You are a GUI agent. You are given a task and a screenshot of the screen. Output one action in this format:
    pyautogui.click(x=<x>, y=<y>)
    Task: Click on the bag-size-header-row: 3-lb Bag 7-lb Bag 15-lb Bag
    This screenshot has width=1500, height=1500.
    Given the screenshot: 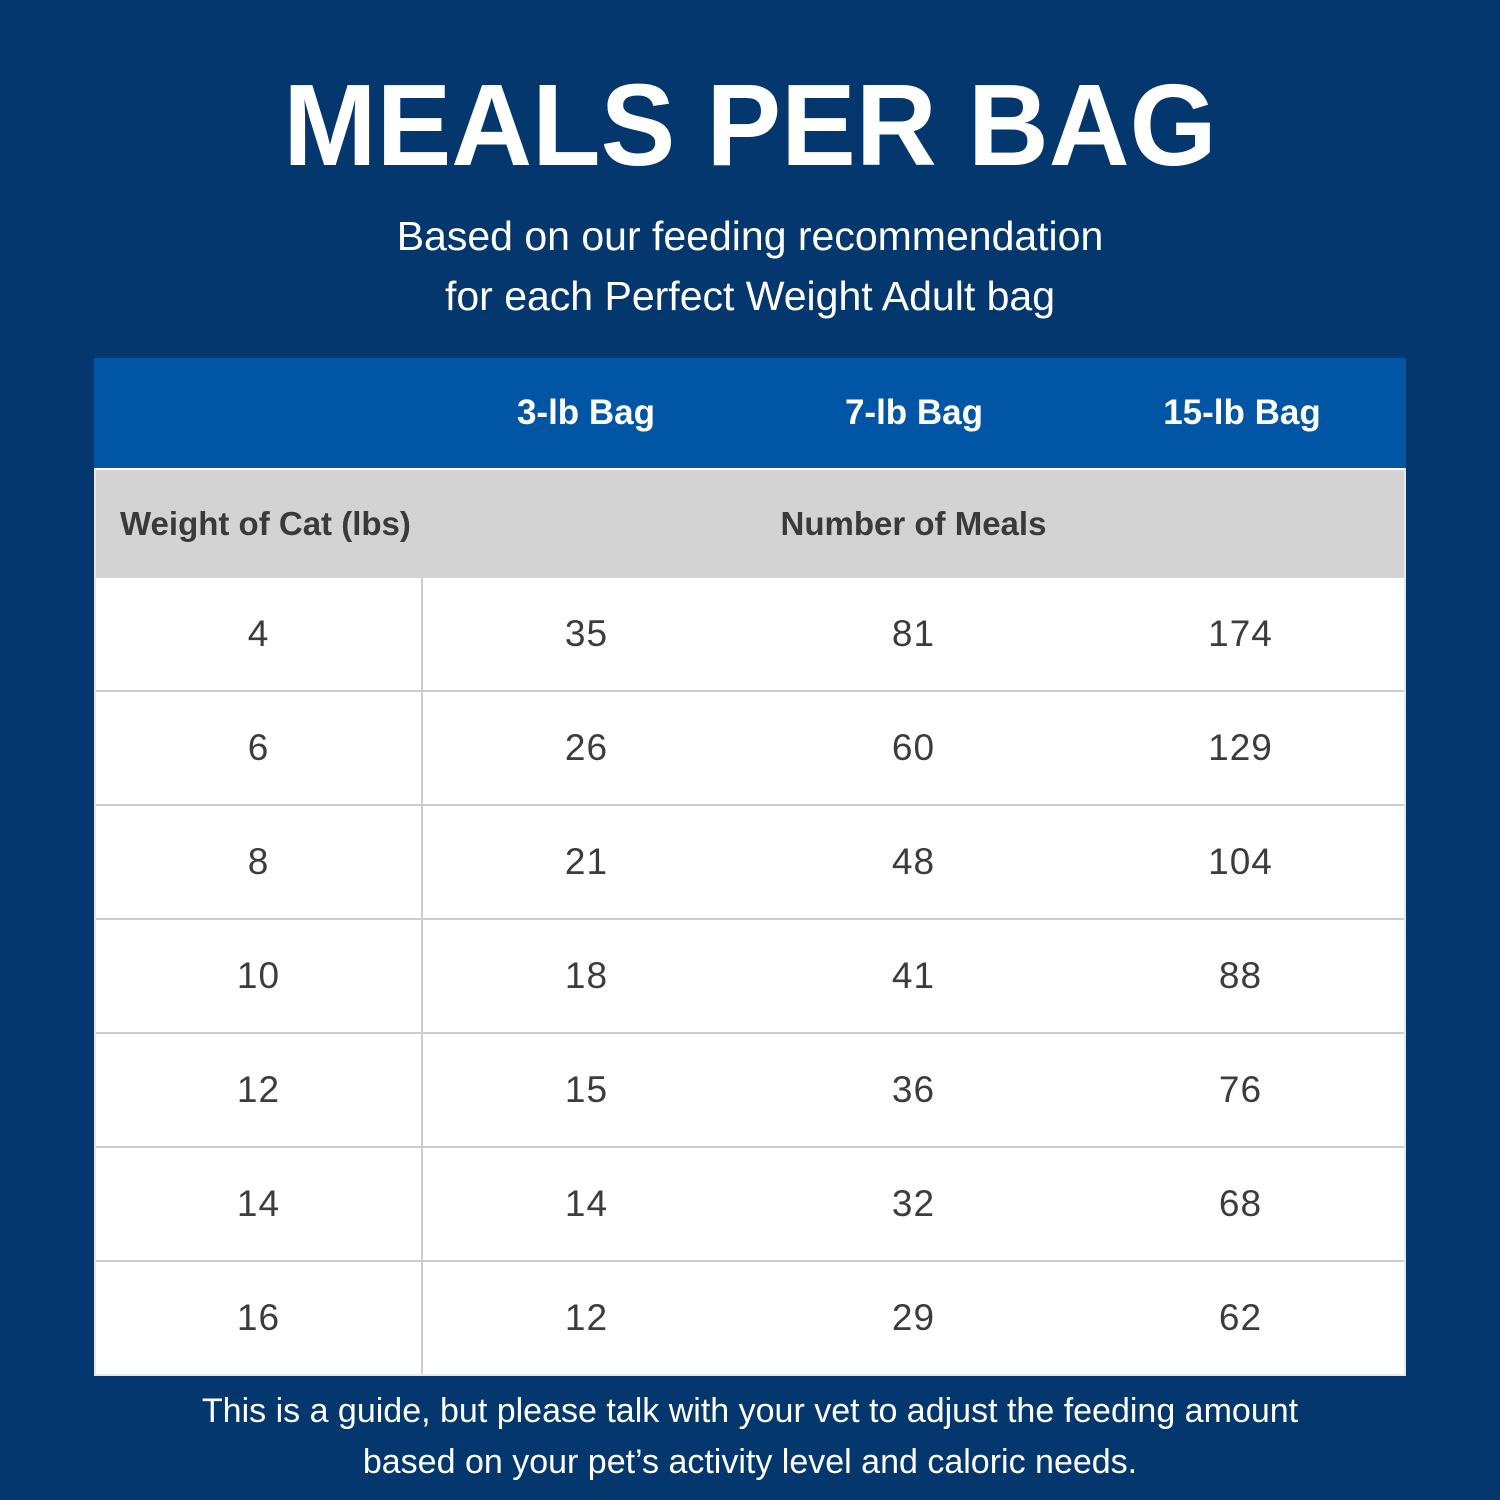 What is the action you would take?
    pyautogui.click(x=750, y=413)
    